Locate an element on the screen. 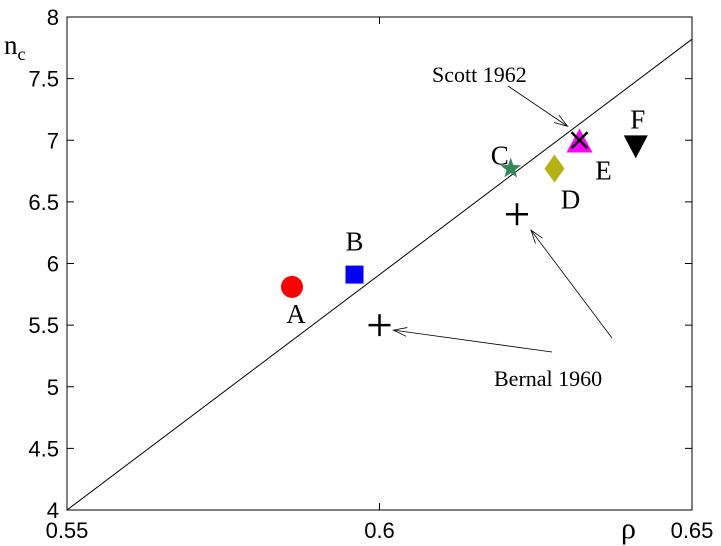 The width and height of the screenshot is (721, 546). y-tick-labels: 4 4.5 5 5.5 6 6.5 7 7.5 8 is located at coordinates (43, 264).